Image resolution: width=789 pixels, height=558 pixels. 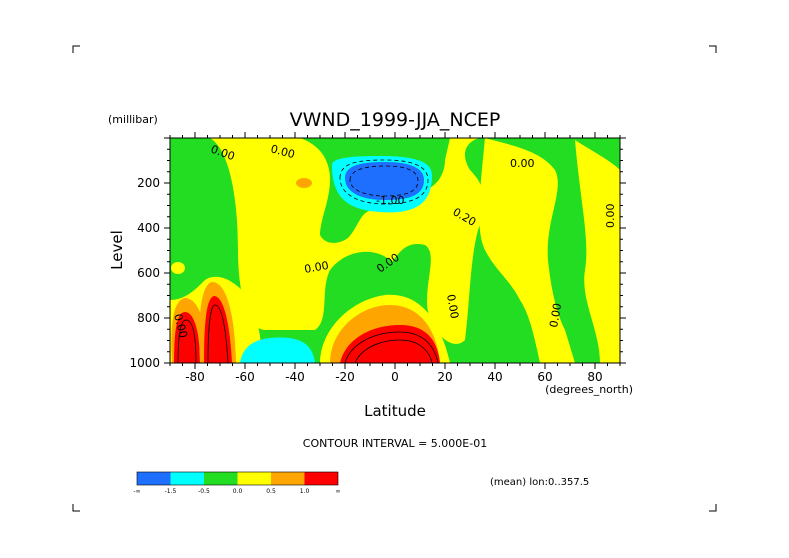 I want to click on y-tick-label: 200, so click(x=148, y=183).